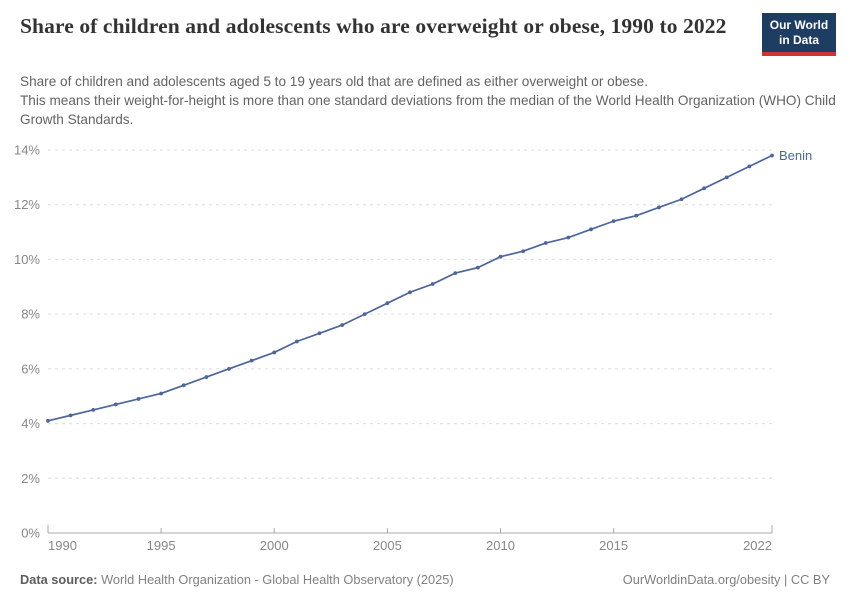 This screenshot has width=850, height=600. Describe the element at coordinates (500, 545) in the screenshot. I see `x-tick-label-2010: 2010` at that location.